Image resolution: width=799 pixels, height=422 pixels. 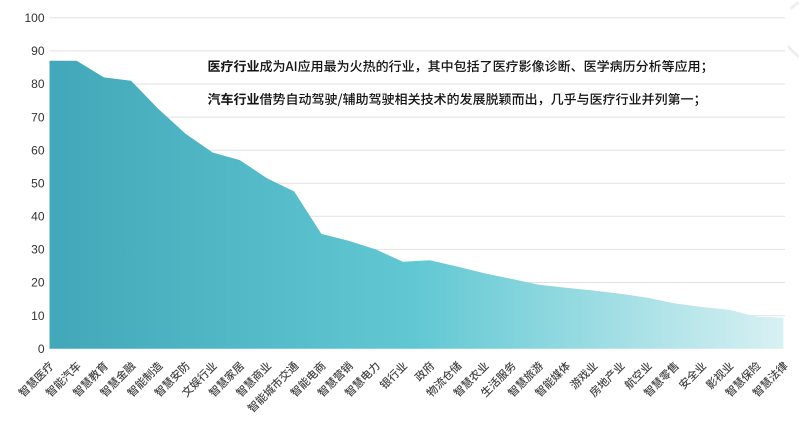 What do you see at coordinates (38, 51) in the screenshot?
I see `svg-text: 90` at bounding box center [38, 51].